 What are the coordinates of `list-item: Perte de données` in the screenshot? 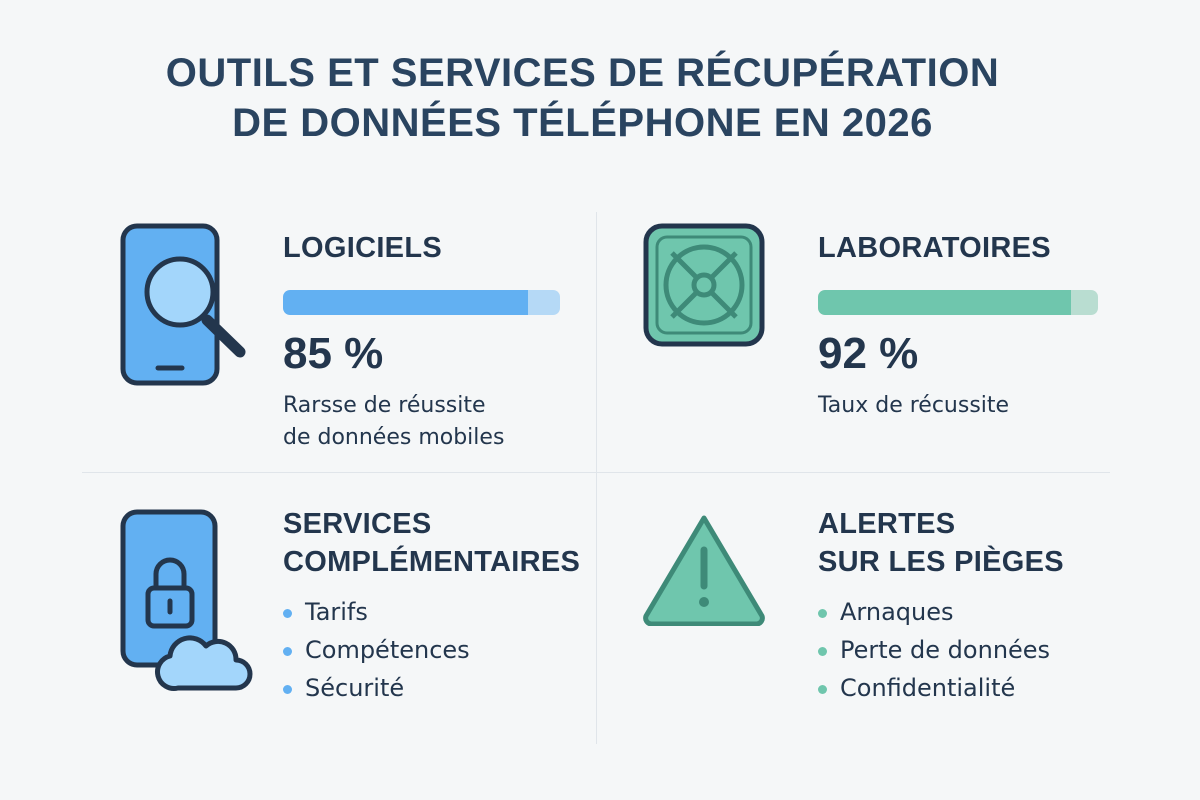 It's located at (934, 650).